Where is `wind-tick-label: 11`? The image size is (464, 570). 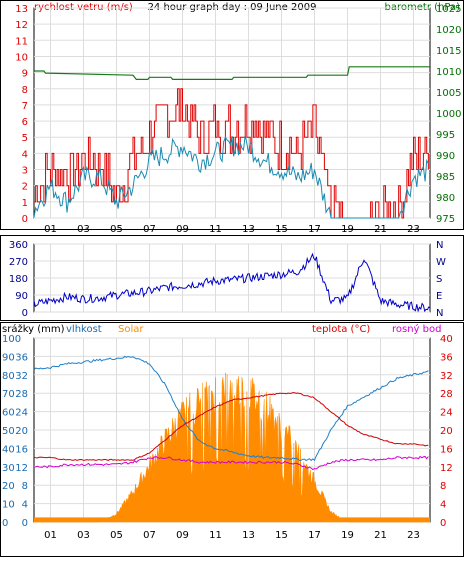
wind-tick-label: 11 is located at coordinates (21, 41).